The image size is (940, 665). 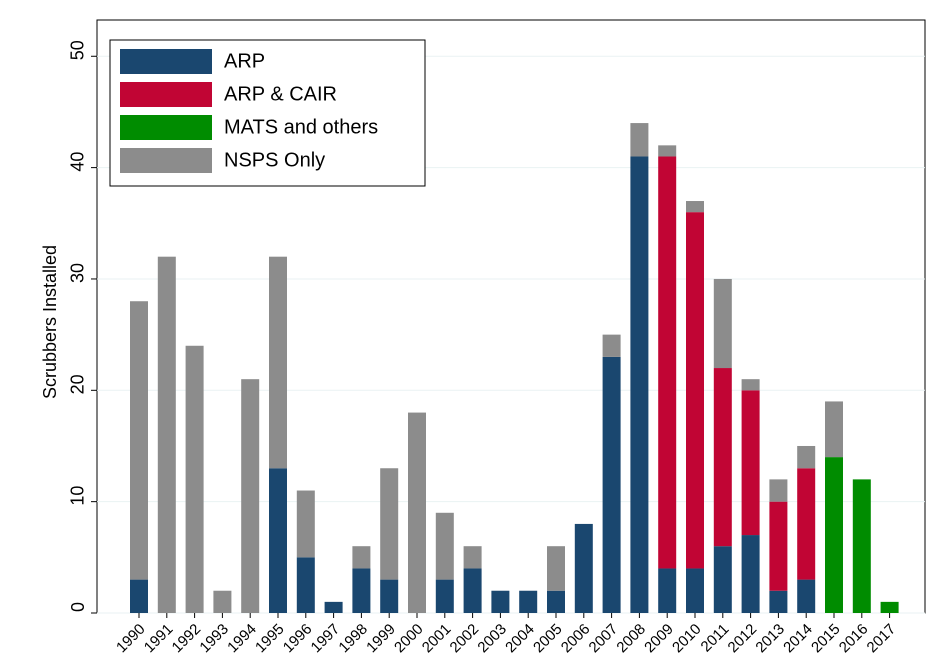 What do you see at coordinates (50, 322) in the screenshot?
I see `y-axis-label: Scrubbers Installed` at bounding box center [50, 322].